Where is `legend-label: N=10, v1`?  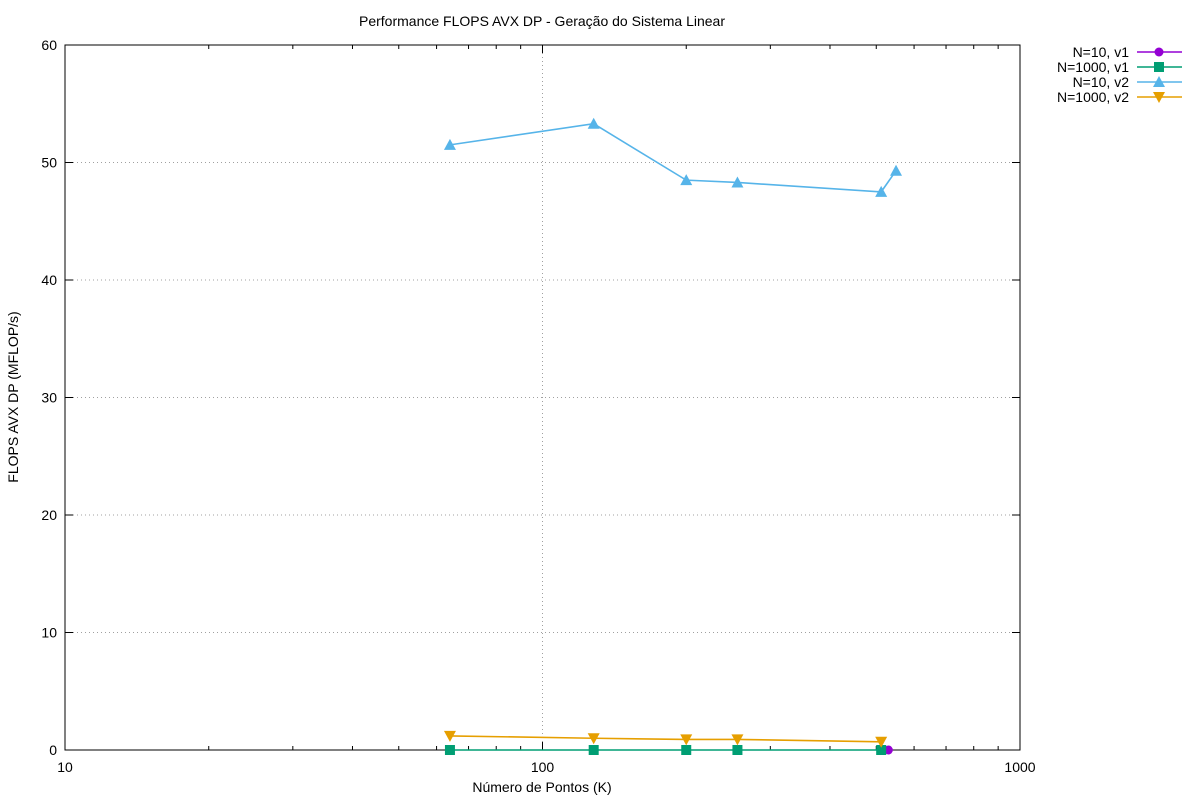
legend-label: N=10, v1 is located at coordinates (1101, 52).